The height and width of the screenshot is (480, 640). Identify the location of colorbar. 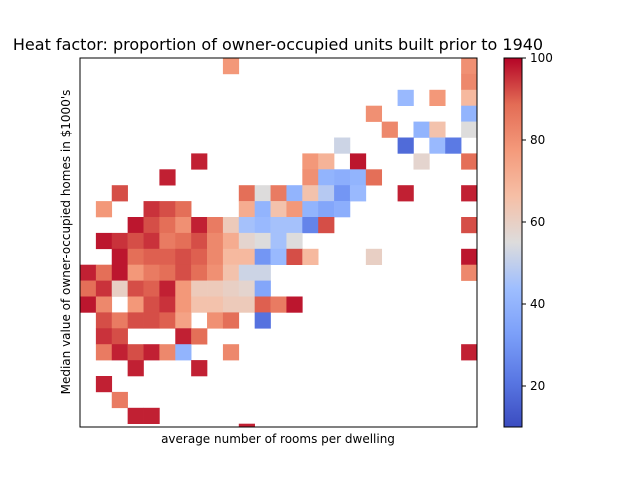
(513, 242).